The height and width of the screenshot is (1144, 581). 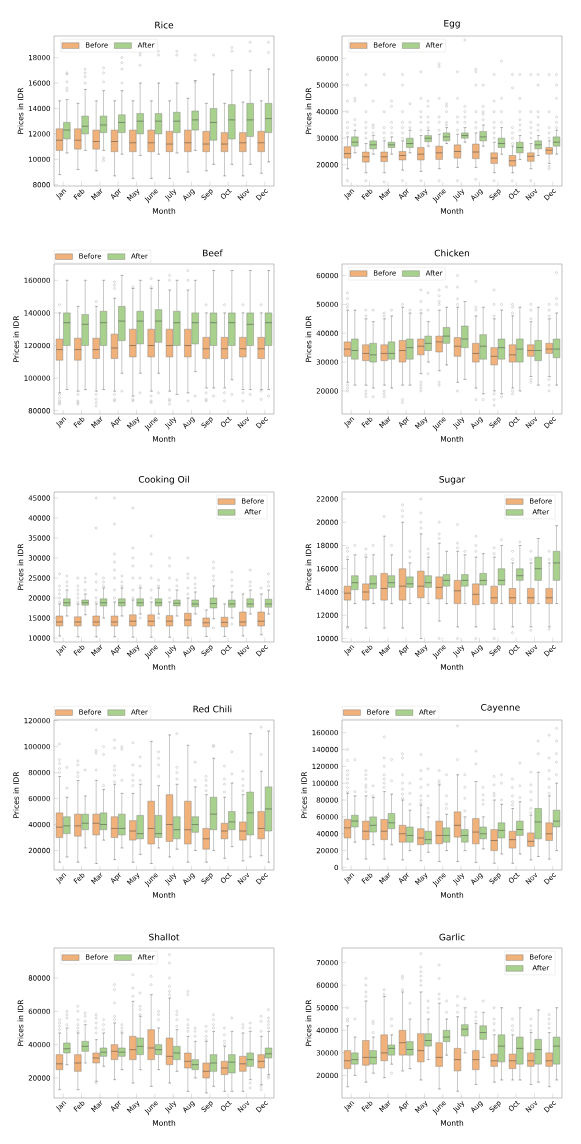 What do you see at coordinates (452, 480) in the screenshot?
I see `chart-title: Sugar` at bounding box center [452, 480].